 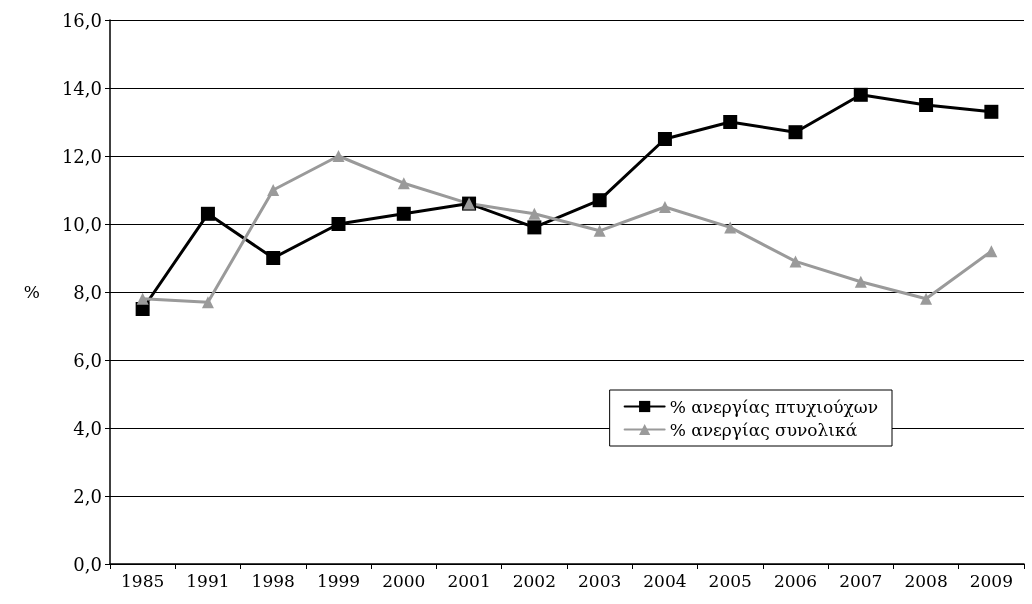 What do you see at coordinates (338, 580) in the screenshot?
I see `x-tick-label: 1999` at bounding box center [338, 580].